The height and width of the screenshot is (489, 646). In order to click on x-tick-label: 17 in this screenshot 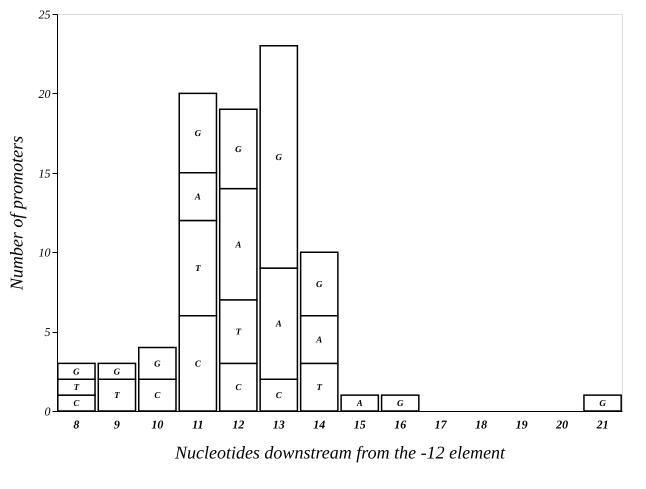, I will do `click(441, 425)`.